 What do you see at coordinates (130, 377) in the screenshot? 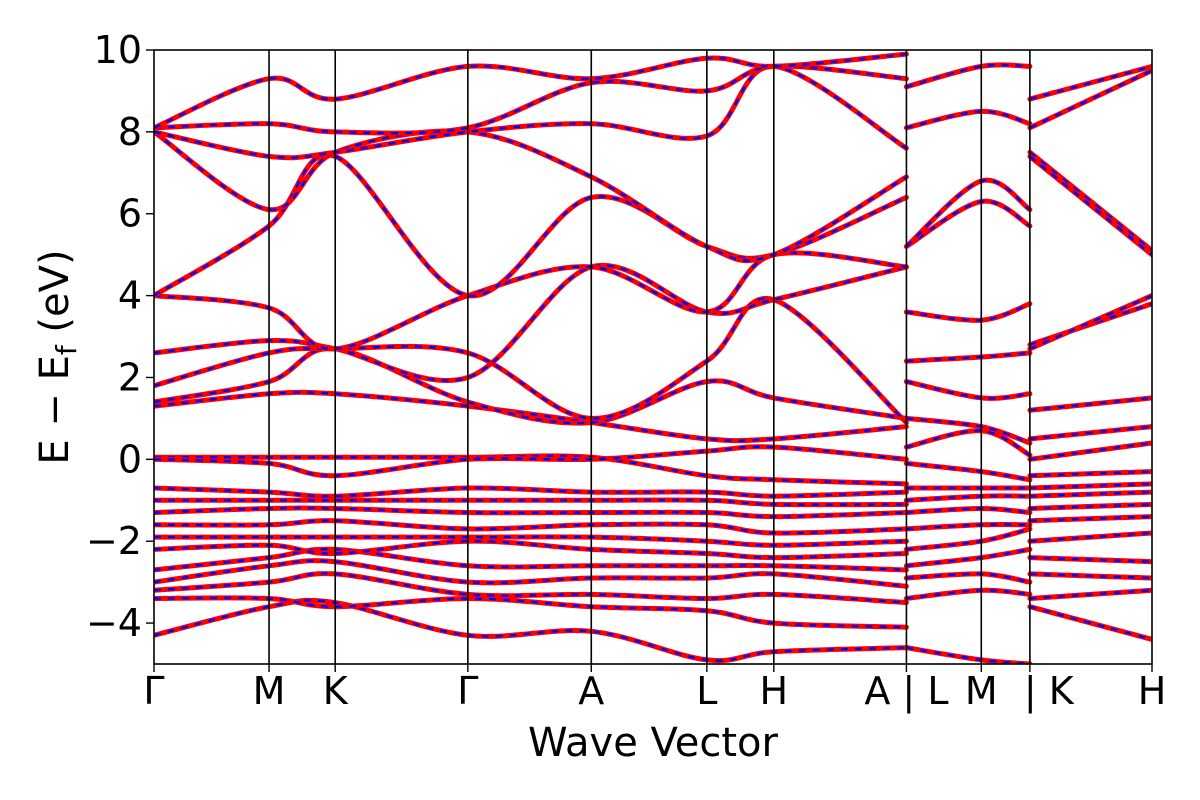
I see `y-tick-label-3: 2` at bounding box center [130, 377].